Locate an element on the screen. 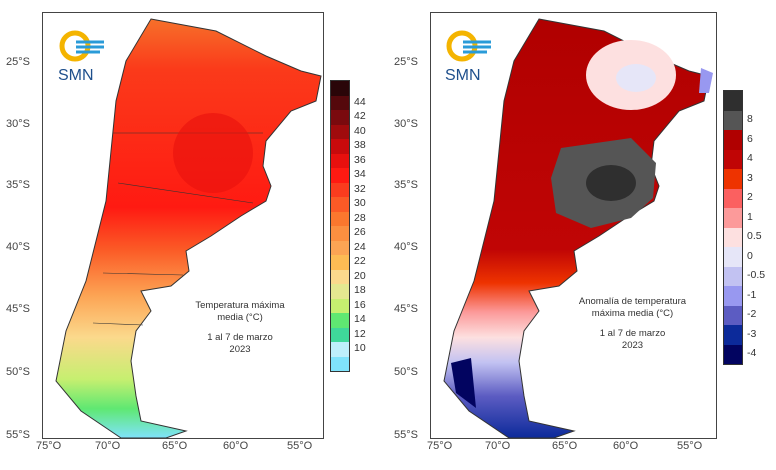  legend-label: -1 is located at coordinates (752, 294).